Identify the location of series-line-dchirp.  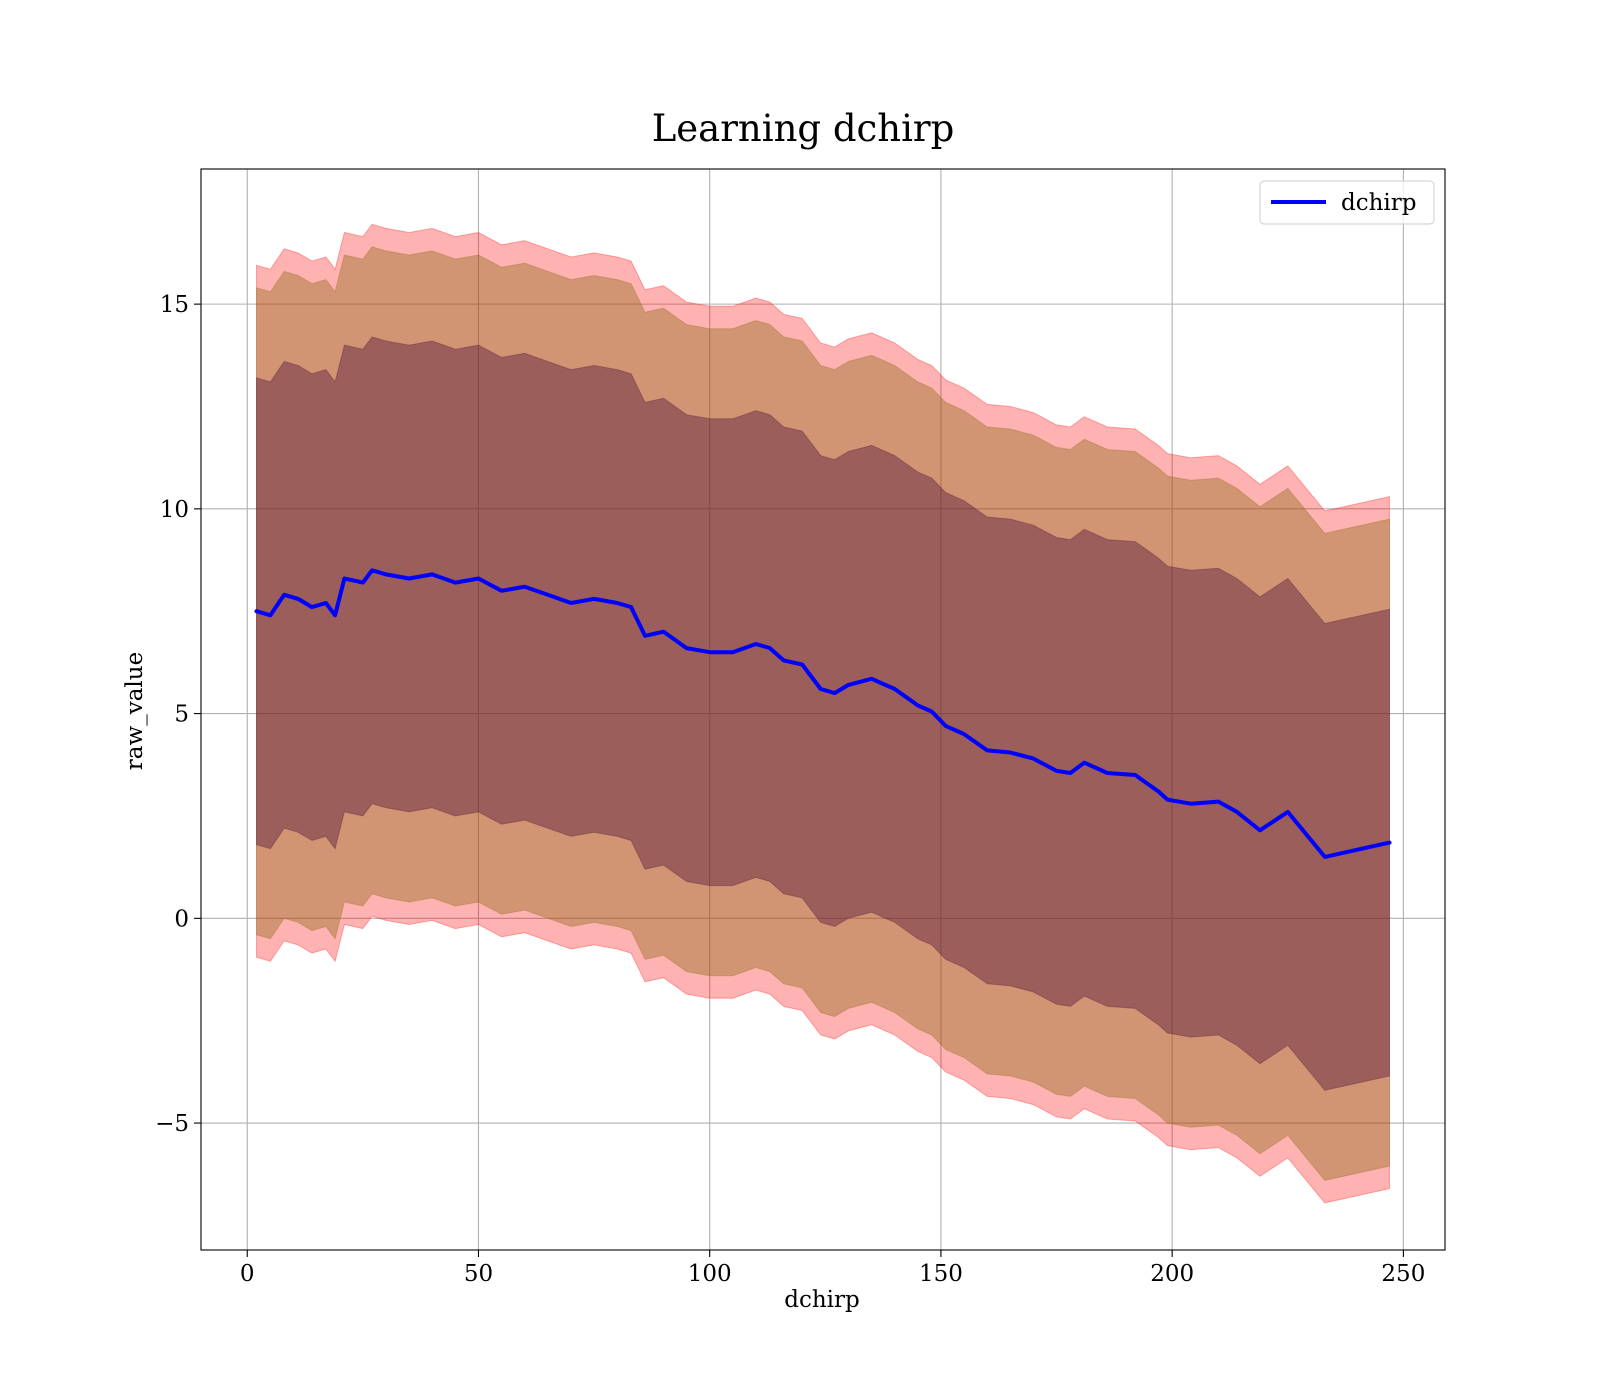
(823, 713).